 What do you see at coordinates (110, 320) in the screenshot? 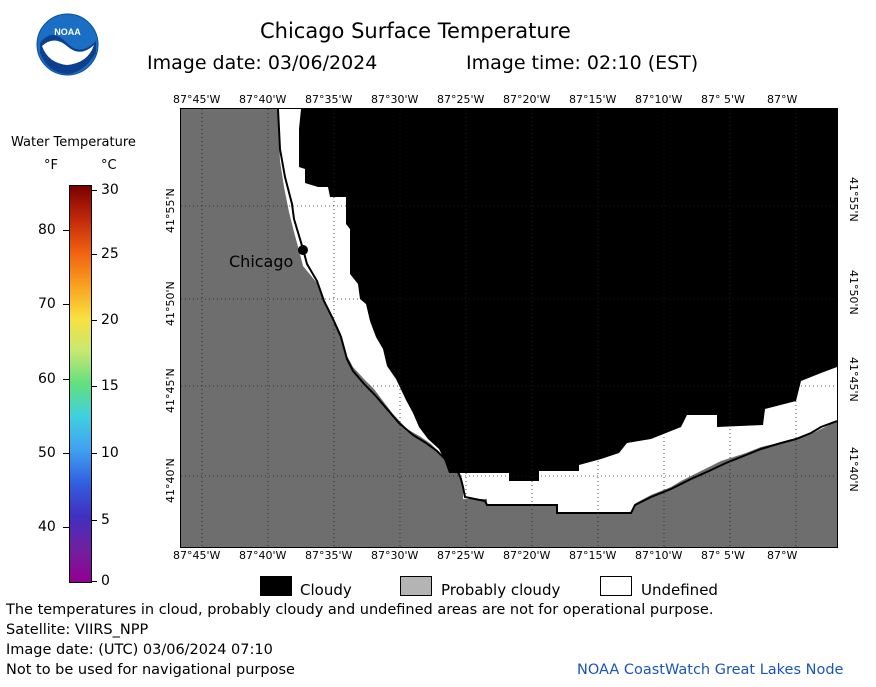
I see `scale-tick-c: 20` at bounding box center [110, 320].